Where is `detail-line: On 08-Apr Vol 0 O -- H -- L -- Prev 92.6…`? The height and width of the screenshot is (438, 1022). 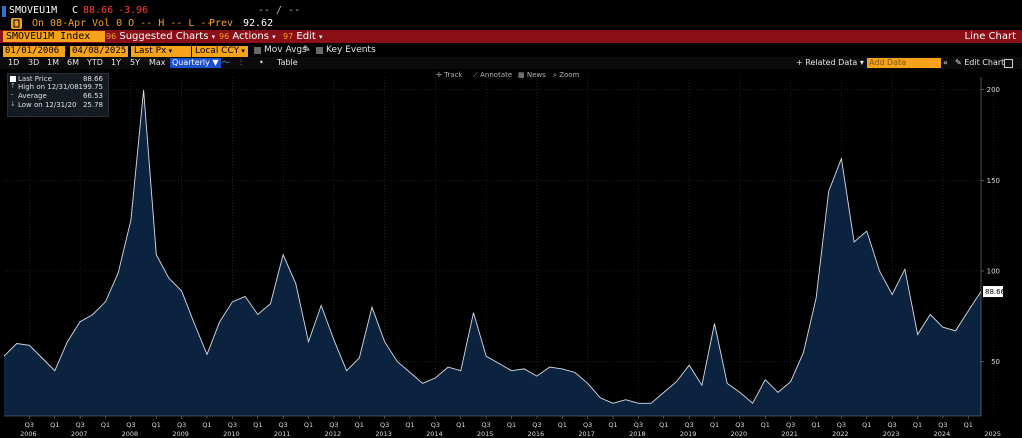 detail-line: On 08-Apr Vol 0 O -- H -- L -- Prev 92.6… is located at coordinates (511, 24).